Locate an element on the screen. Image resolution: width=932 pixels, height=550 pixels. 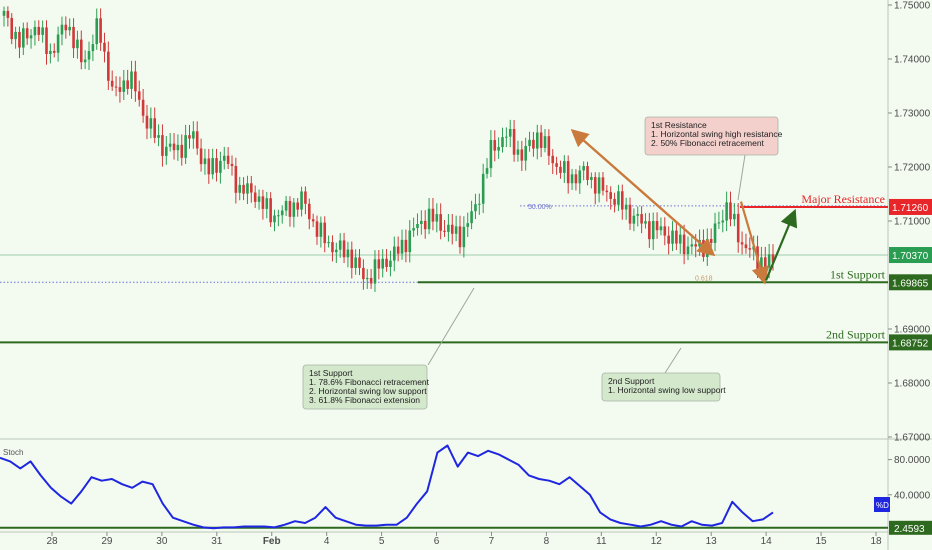
price-tick-label: 1.69000 is located at coordinates (912, 330).